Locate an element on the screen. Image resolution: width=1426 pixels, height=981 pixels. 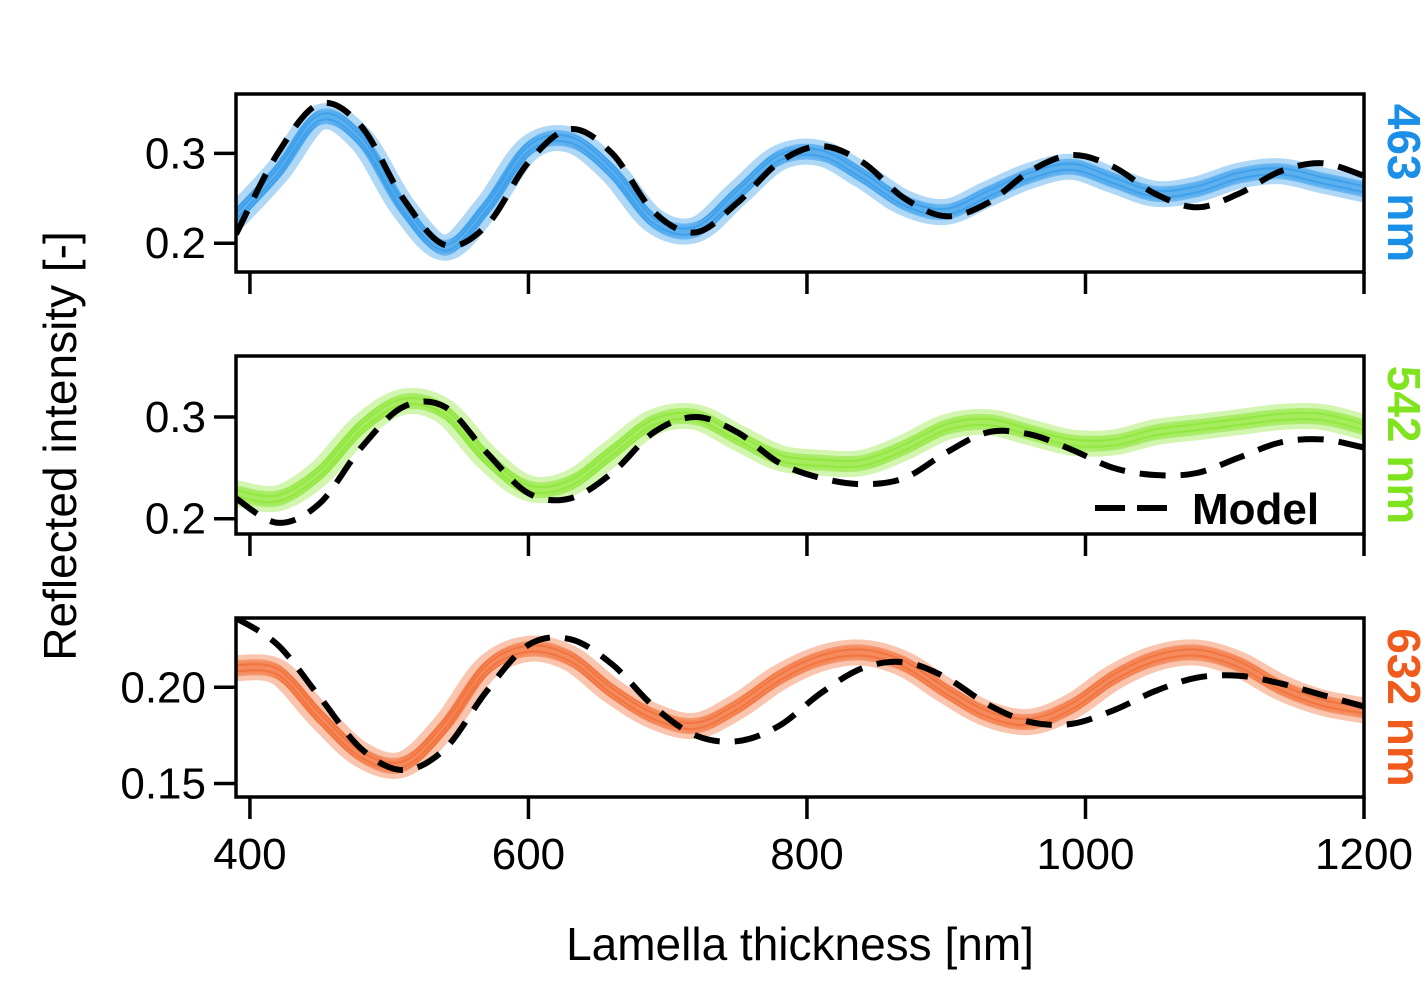
x-tick-label: 800 is located at coordinates (806, 854).